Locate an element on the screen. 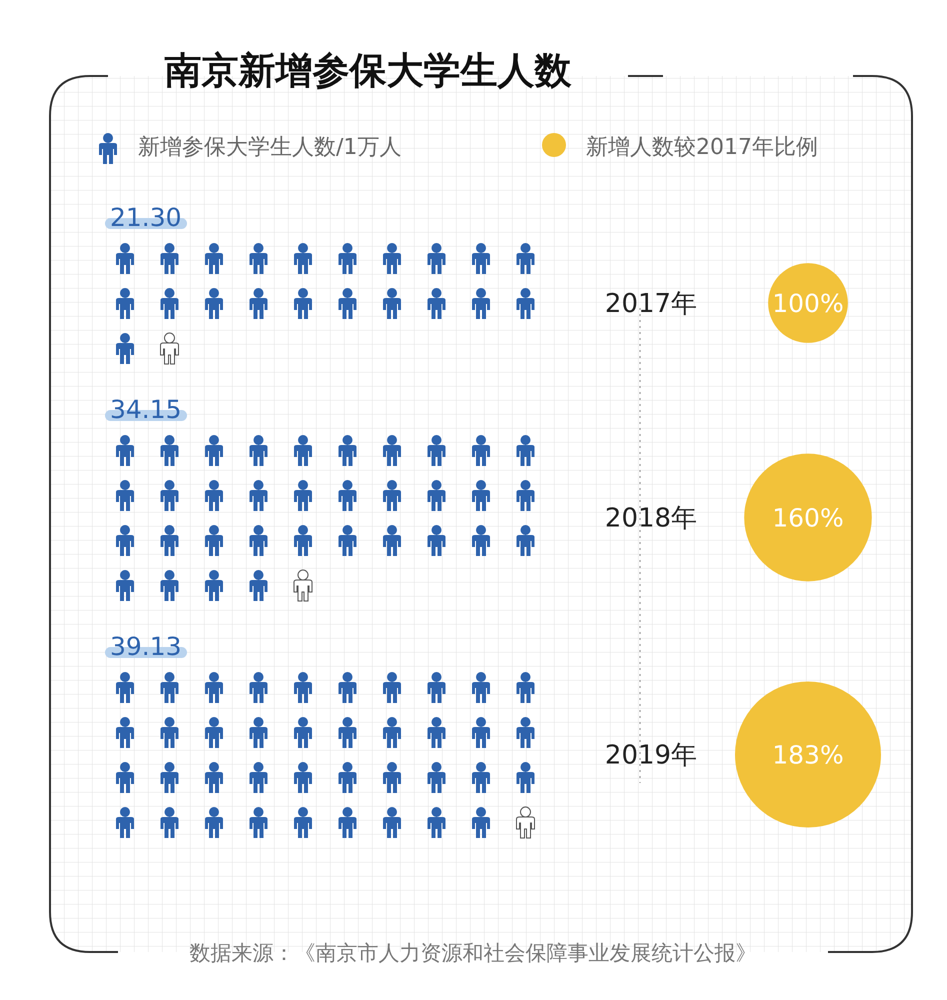  text: 南京新增参保大学生人数 is located at coordinates (368, 70).